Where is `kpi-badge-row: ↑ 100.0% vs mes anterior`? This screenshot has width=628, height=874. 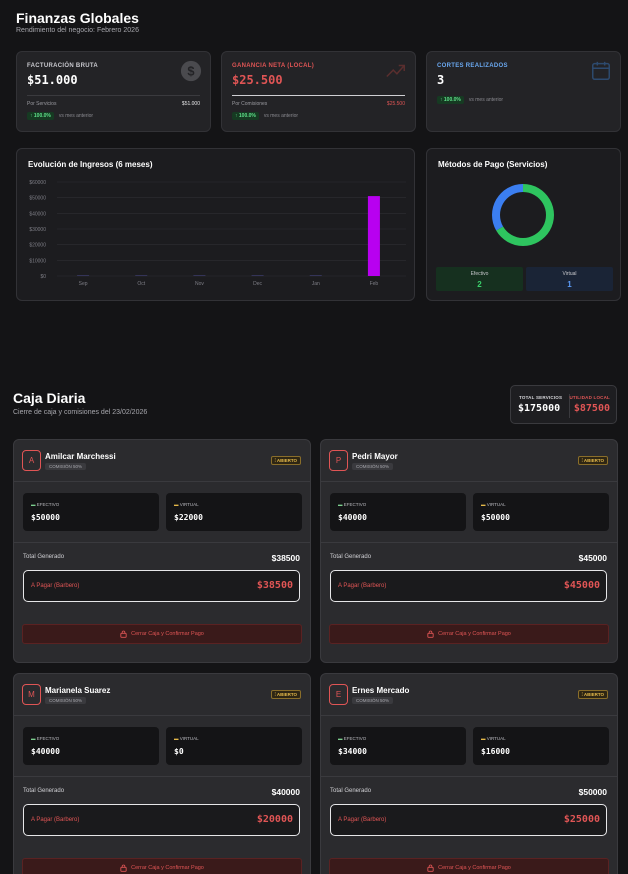
kpi-badge-row: ↑ 100.0% vs mes anterior is located at coordinates (60, 116).